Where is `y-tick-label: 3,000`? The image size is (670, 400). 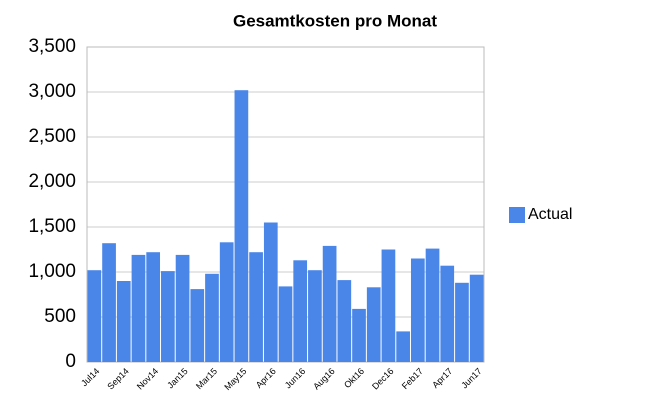 y-tick-label: 3,000 is located at coordinates (52, 91).